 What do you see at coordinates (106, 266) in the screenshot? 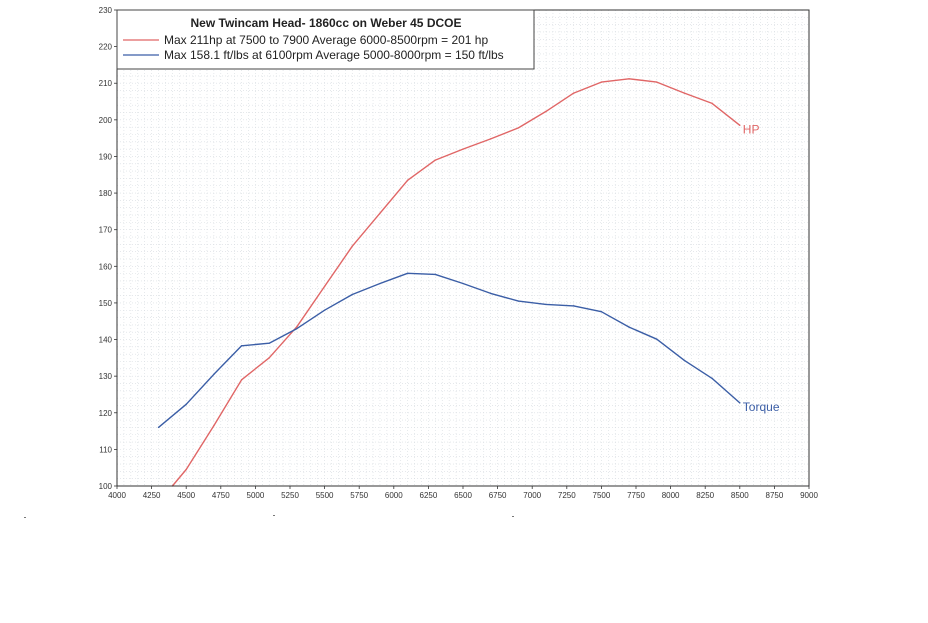
I see `y-tick-label: 160` at bounding box center [106, 266].